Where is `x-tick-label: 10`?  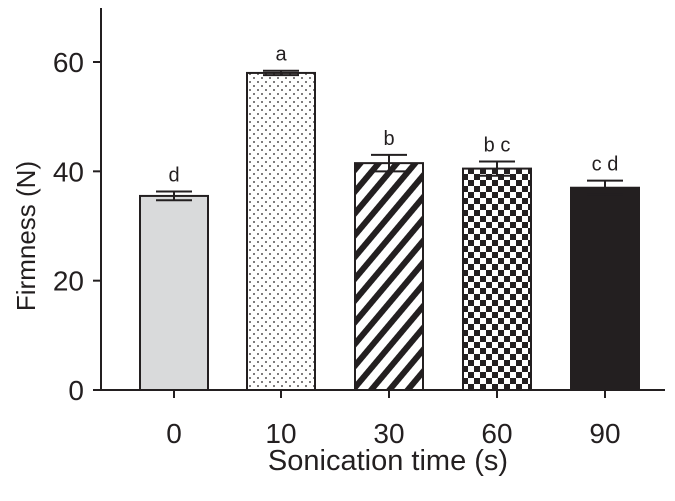 x-tick-label: 10 is located at coordinates (280, 433).